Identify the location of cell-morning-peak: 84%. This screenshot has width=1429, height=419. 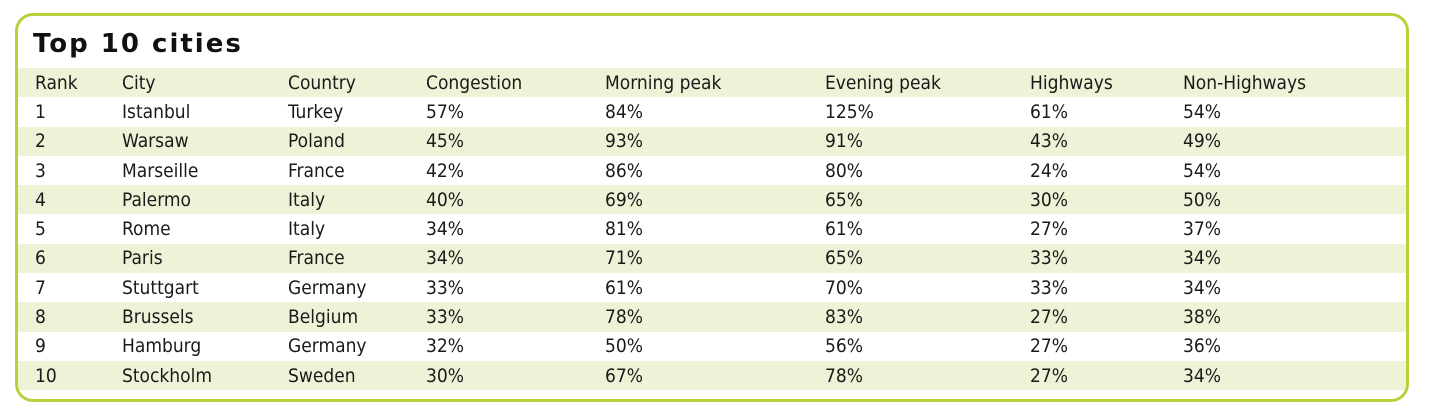
(624, 111).